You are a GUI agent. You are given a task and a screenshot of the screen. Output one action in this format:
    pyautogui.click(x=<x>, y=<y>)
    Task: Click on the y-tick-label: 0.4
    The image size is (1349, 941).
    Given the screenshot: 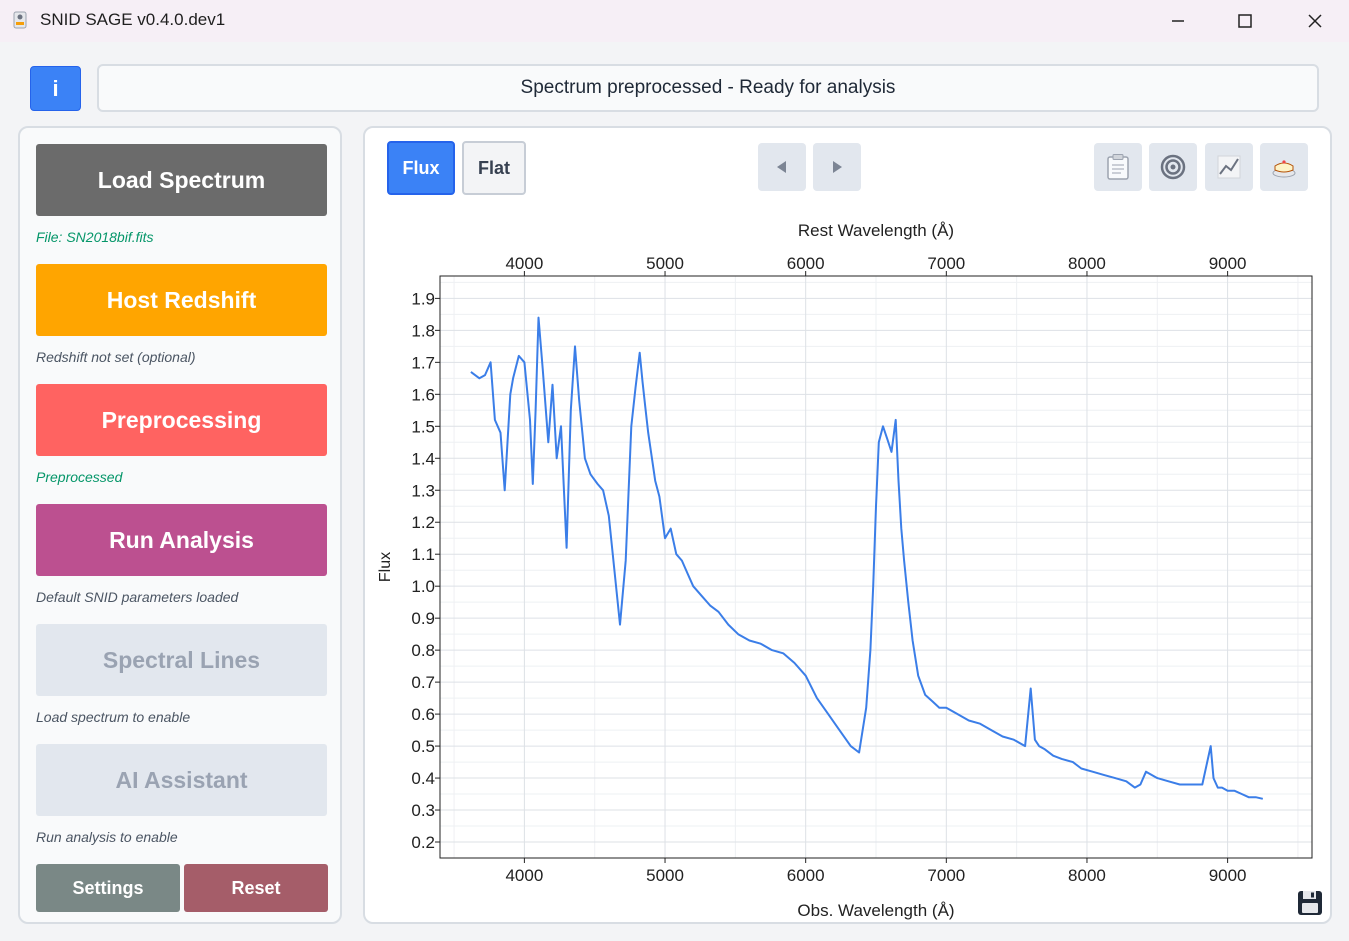 What is the action you would take?
    pyautogui.click(x=423, y=778)
    